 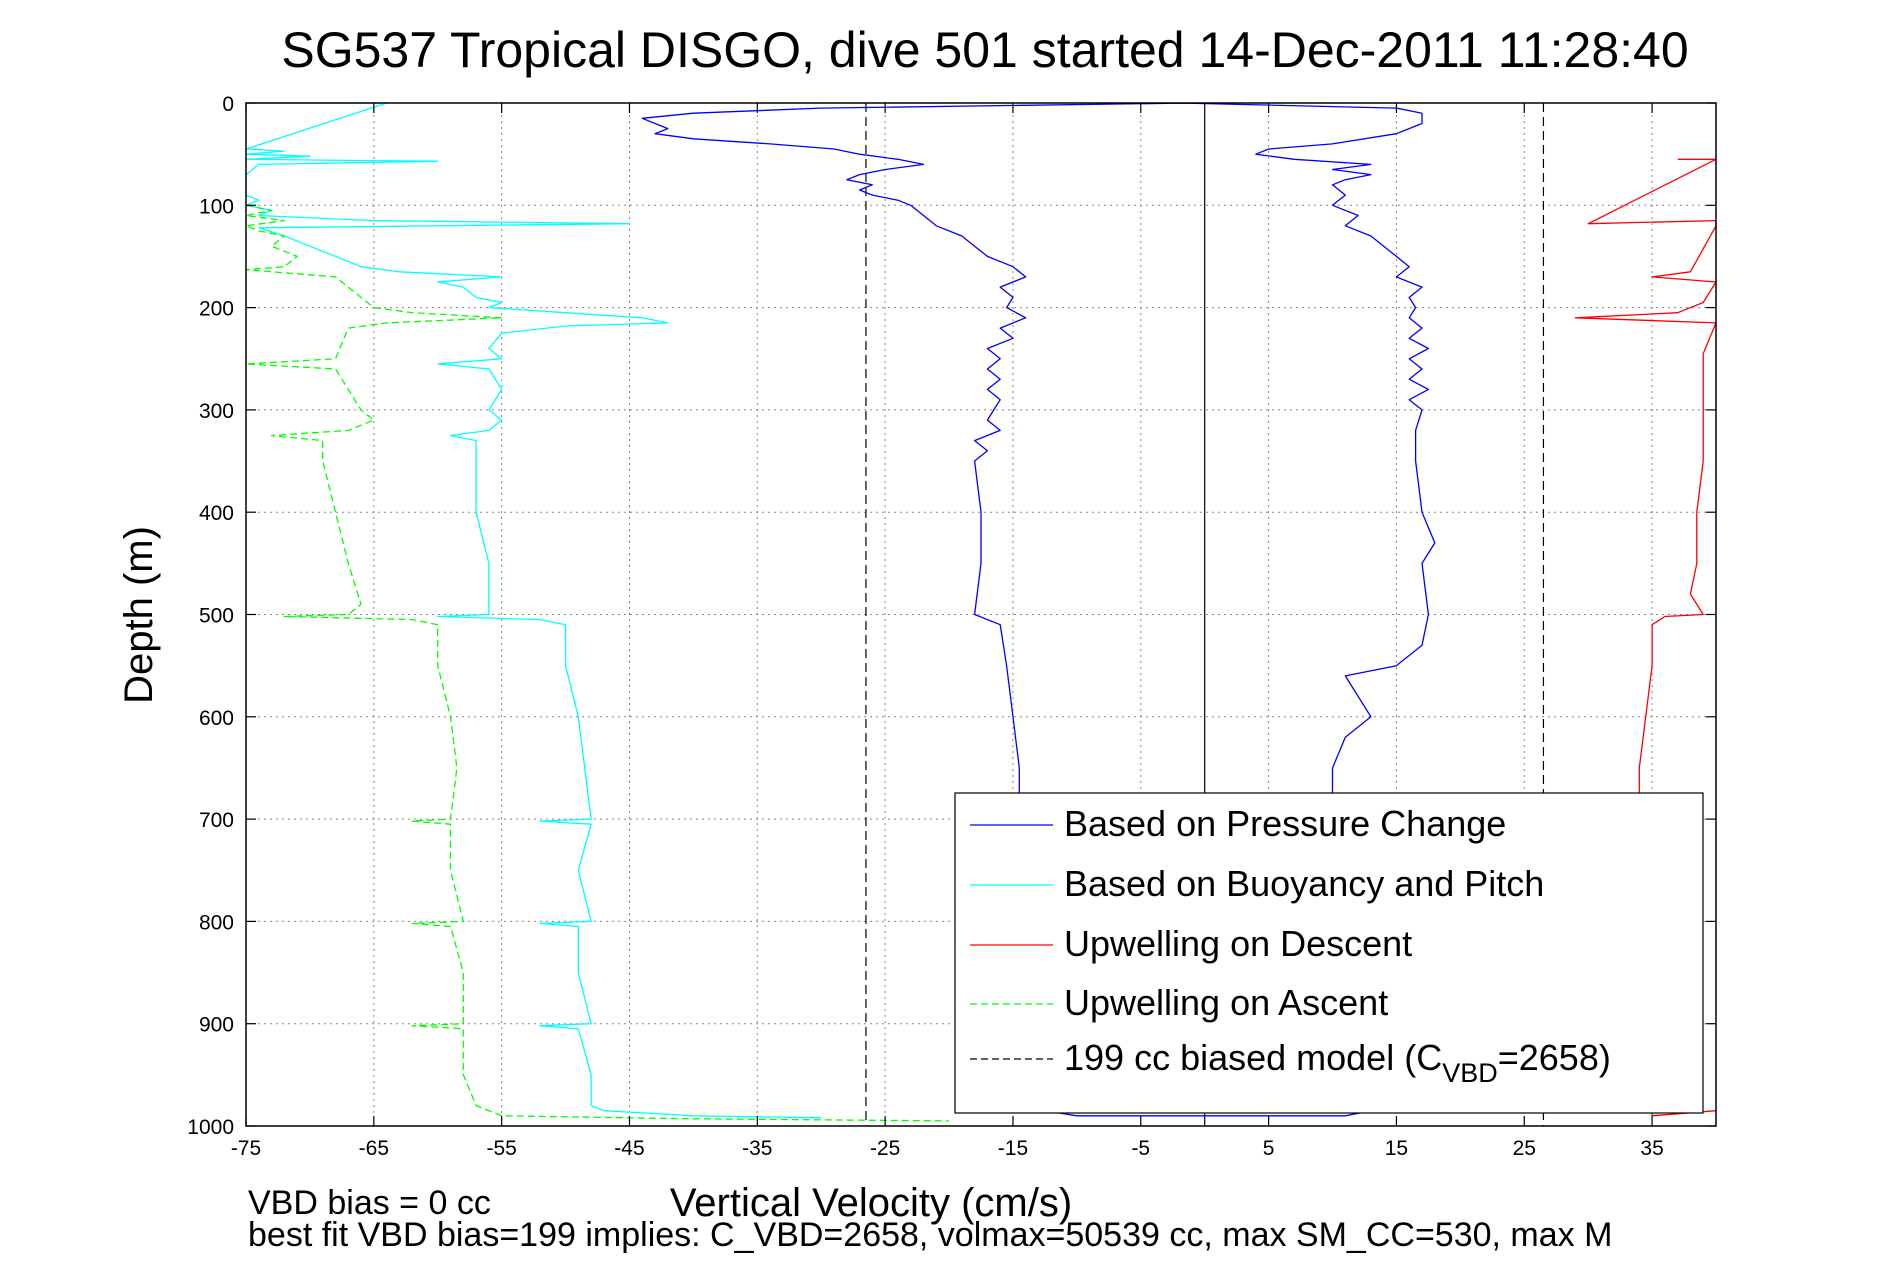 I want to click on y-tick-label: 900, so click(x=216, y=1025).